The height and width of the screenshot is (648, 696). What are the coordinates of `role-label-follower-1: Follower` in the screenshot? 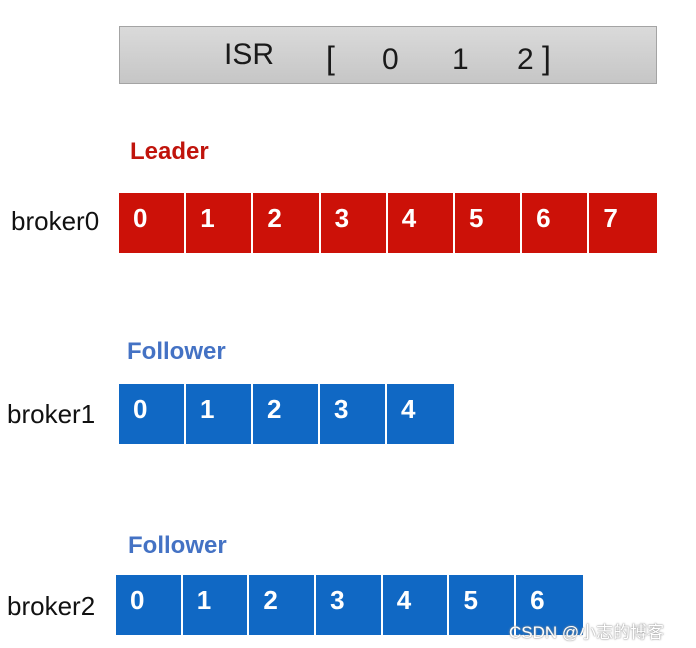 It's located at (176, 351).